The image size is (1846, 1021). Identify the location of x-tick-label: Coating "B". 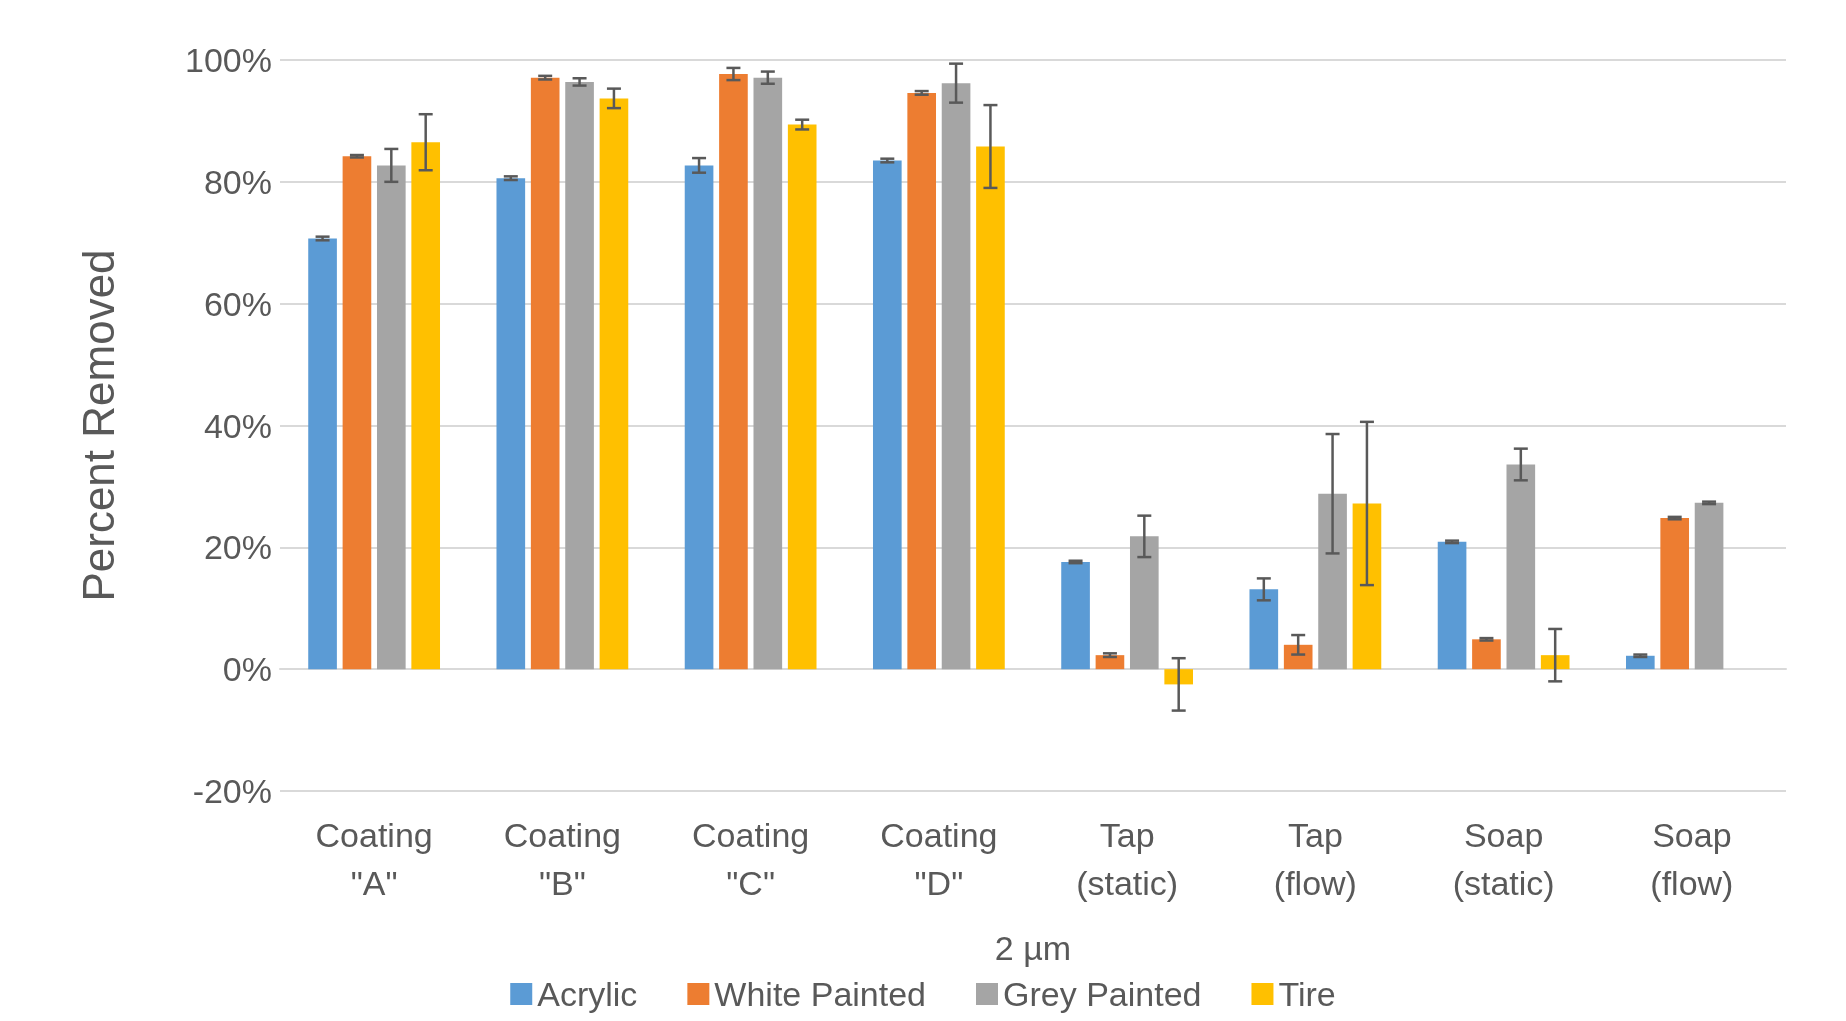
(562, 859).